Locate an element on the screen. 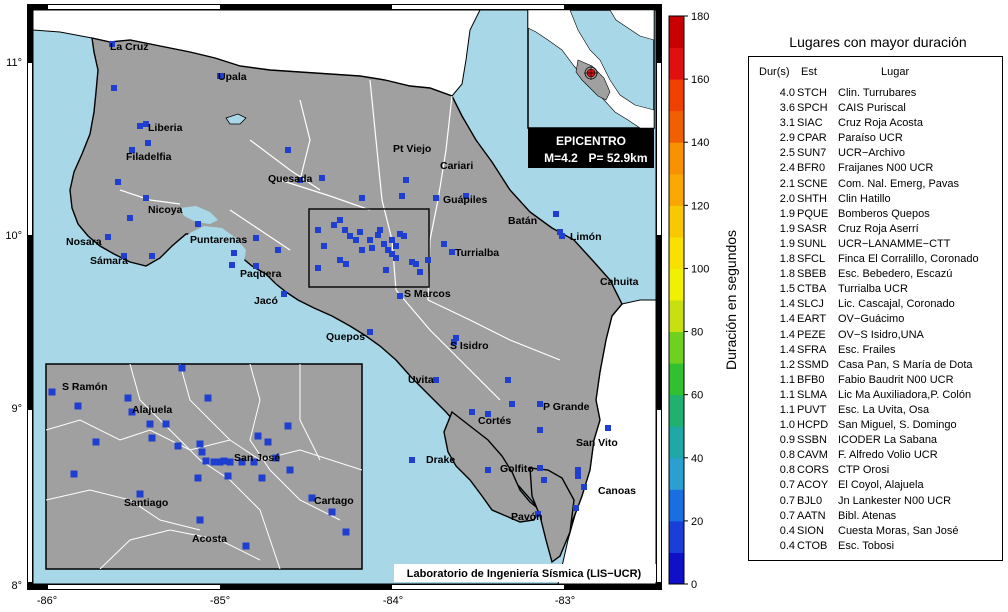 The height and width of the screenshot is (612, 1008). colorbar-tick-label: 180 is located at coordinates (700, 17).